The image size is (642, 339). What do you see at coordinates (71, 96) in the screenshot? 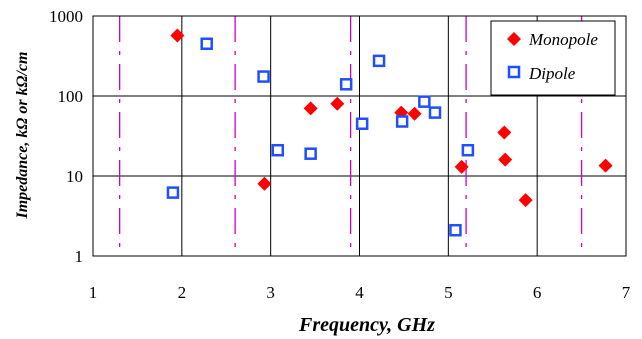
I see `y-tick-label: 100` at bounding box center [71, 96].